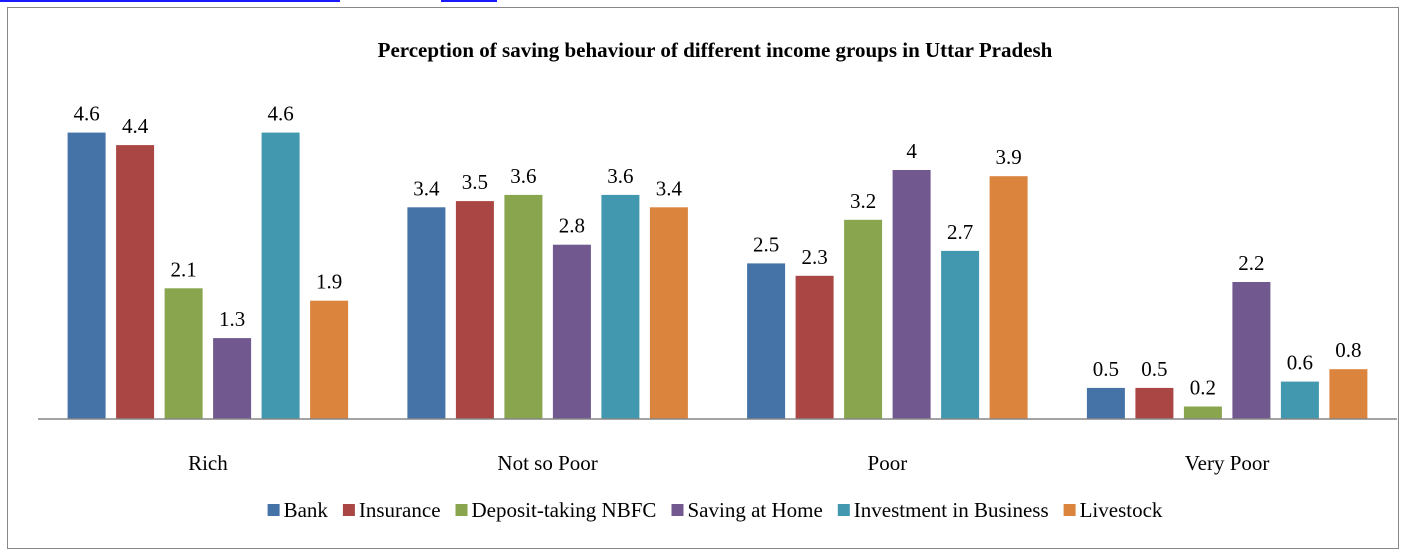 Image resolution: width=1407 pixels, height=557 pixels. I want to click on data-label: 4.4, so click(135, 126).